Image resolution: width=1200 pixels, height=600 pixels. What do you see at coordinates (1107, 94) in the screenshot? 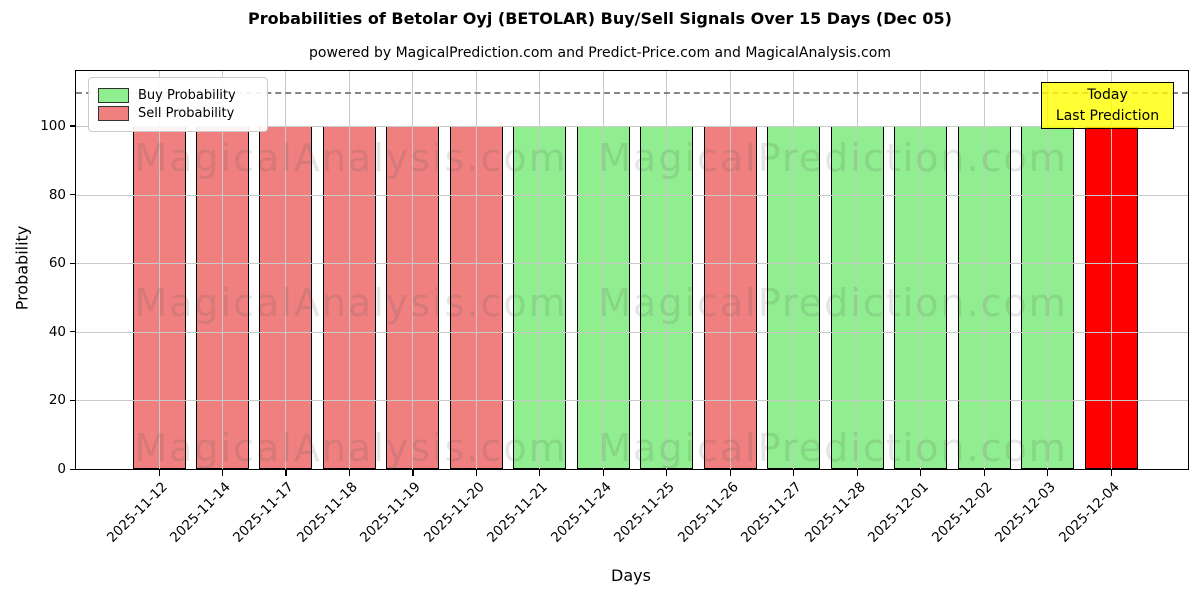
I see `today-annotation-line1: Today` at bounding box center [1107, 94].